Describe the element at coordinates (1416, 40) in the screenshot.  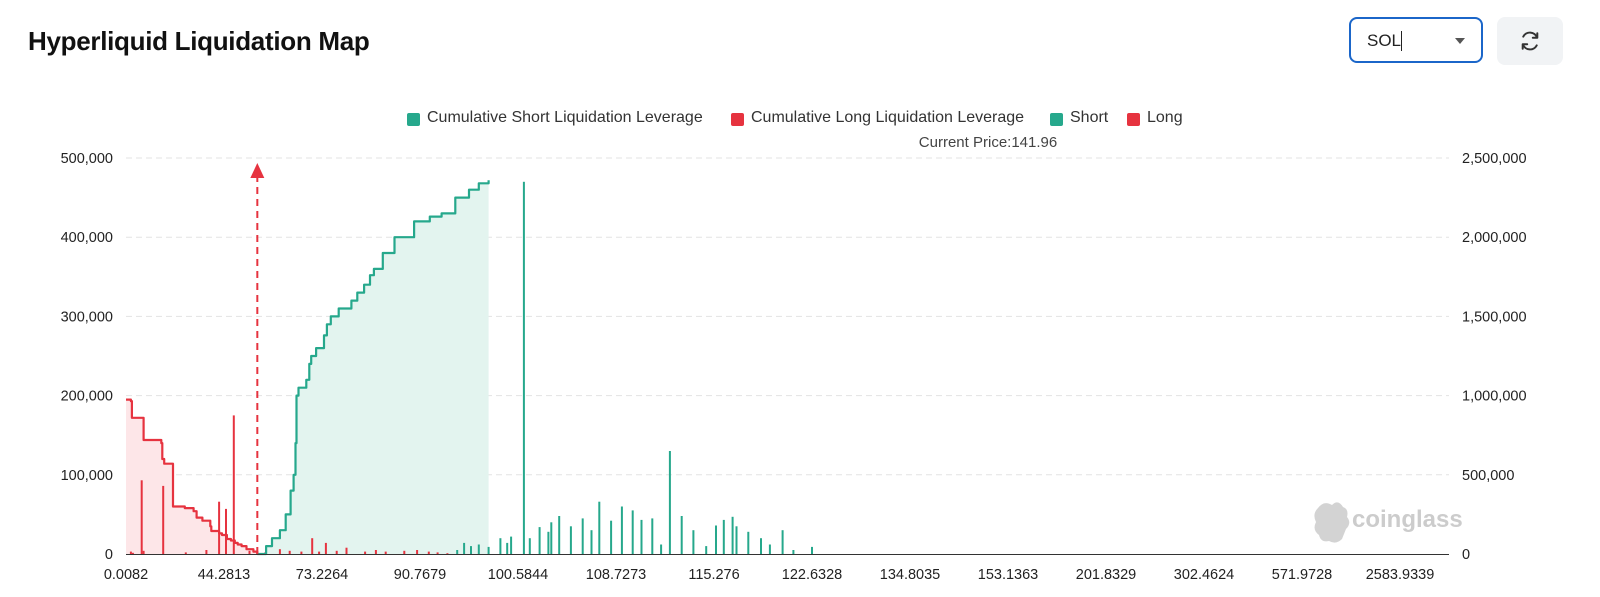
I see `symbol-select: SOL` at that location.